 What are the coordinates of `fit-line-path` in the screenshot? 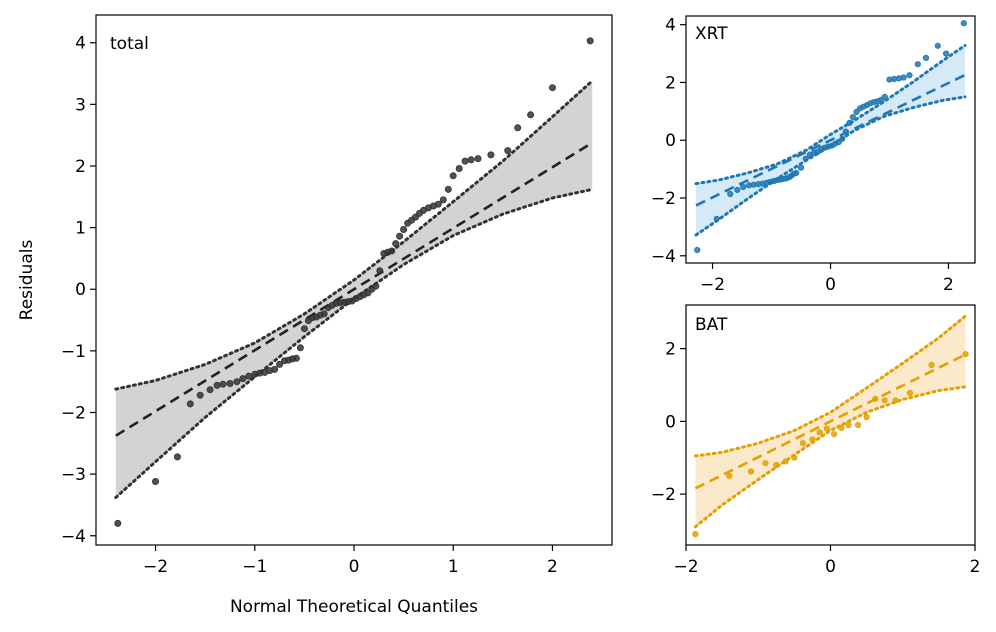 It's located at (830, 140).